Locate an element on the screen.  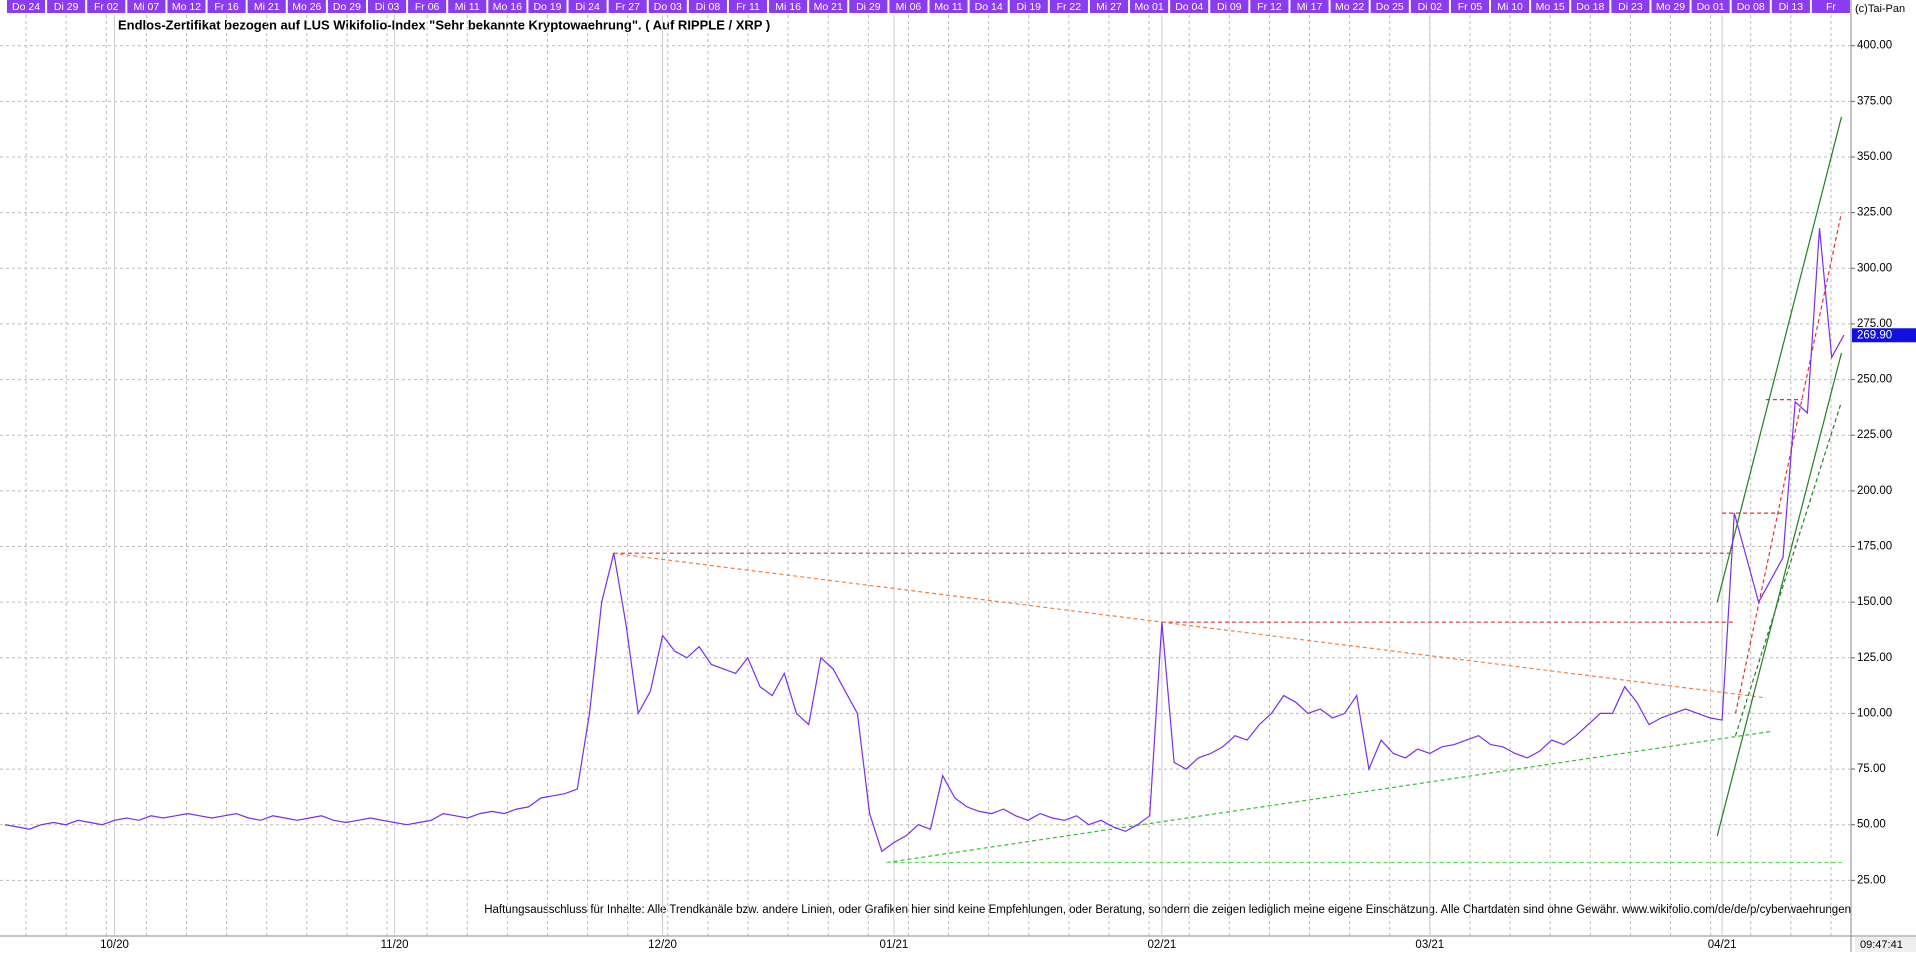
x-tick-label: 03/21 is located at coordinates (1429, 945).